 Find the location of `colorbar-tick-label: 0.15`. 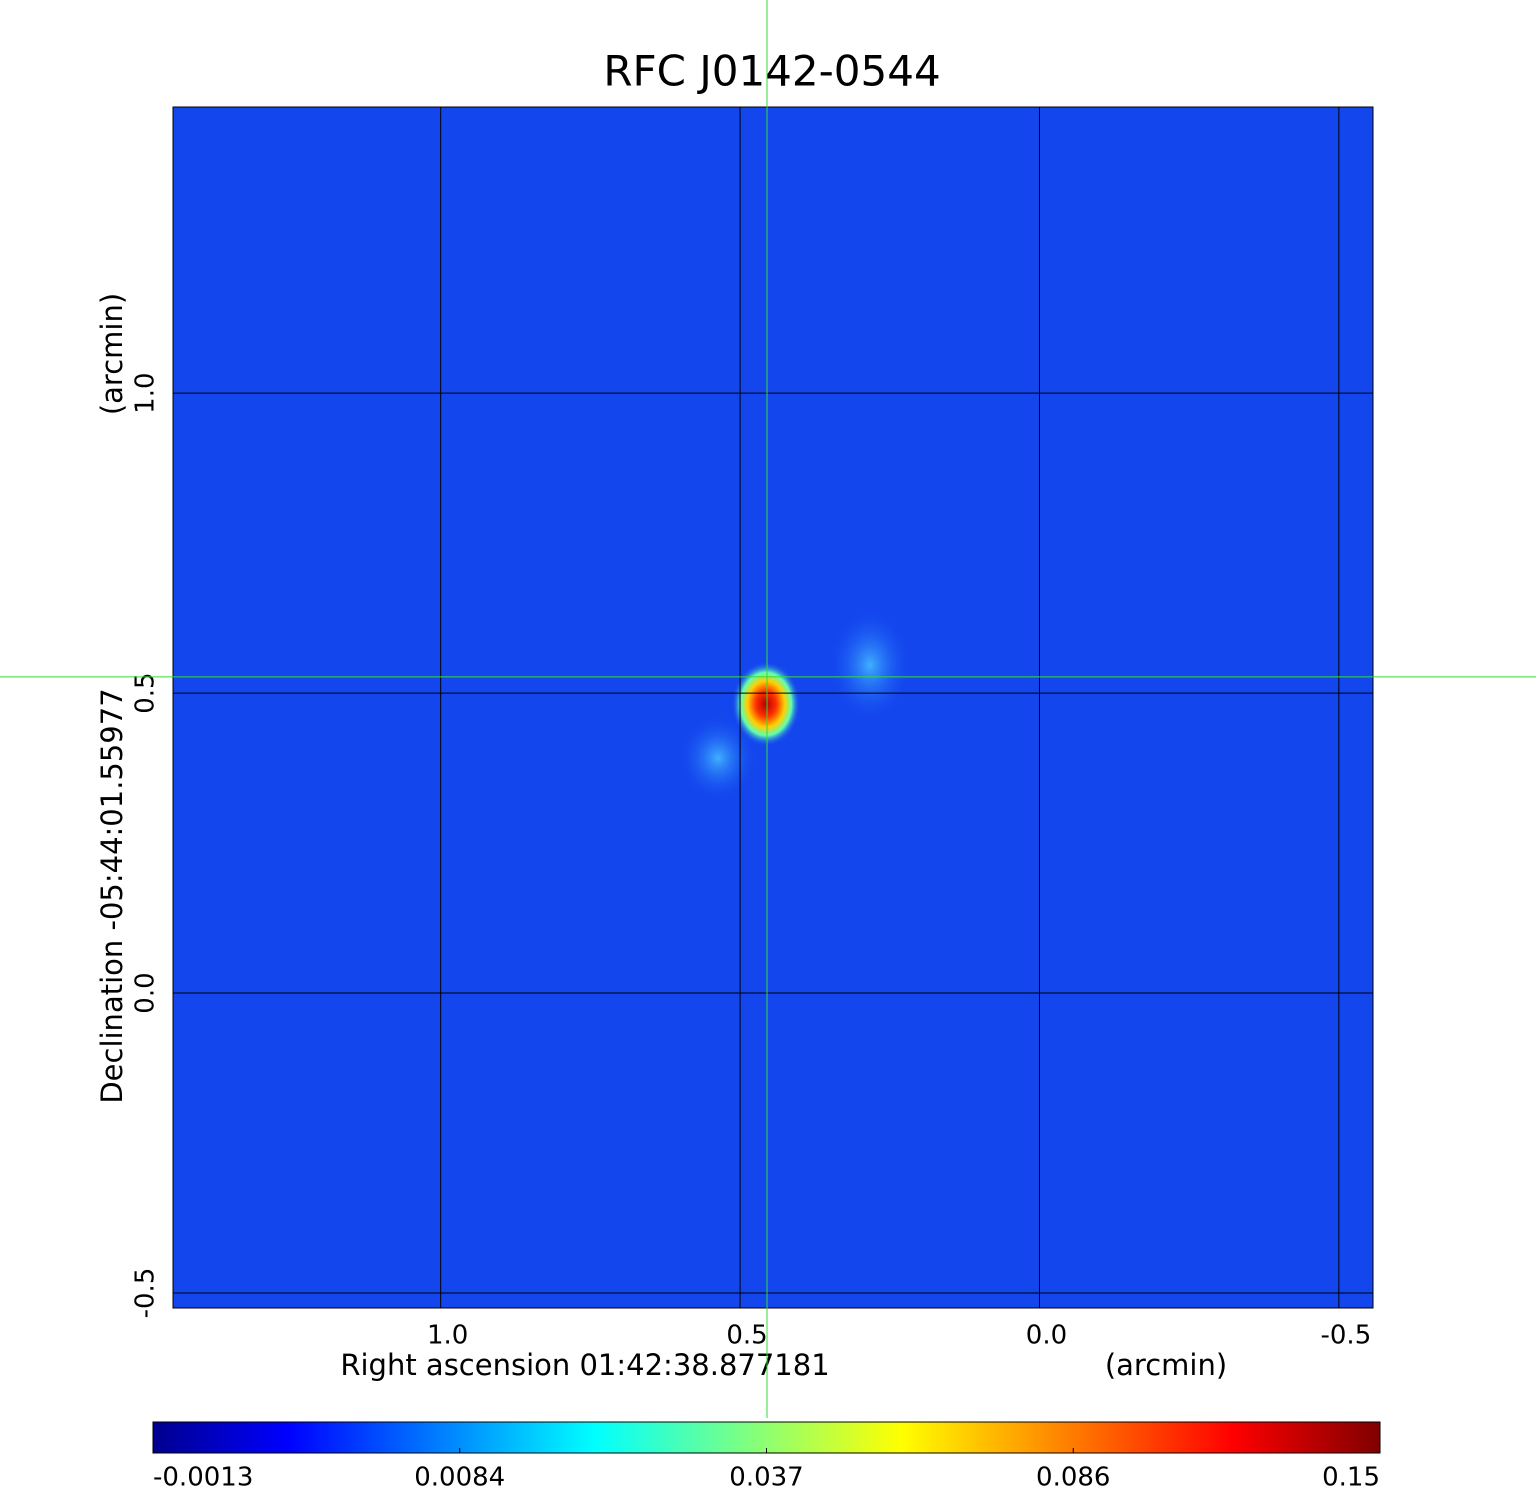

colorbar-tick-label: 0.15 is located at coordinates (1351, 1478).